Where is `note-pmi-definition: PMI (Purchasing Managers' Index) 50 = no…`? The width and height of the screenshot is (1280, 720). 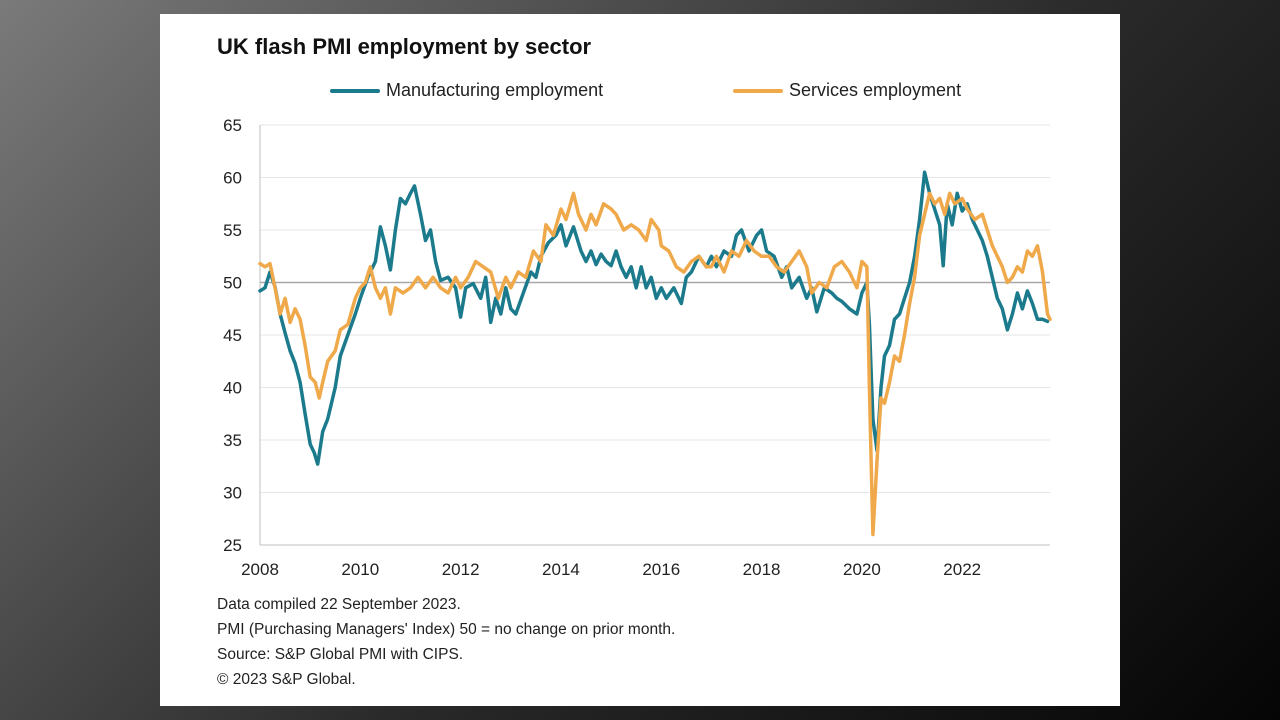 note-pmi-definition: PMI (Purchasing Managers' Index) 50 = no… is located at coordinates (446, 629).